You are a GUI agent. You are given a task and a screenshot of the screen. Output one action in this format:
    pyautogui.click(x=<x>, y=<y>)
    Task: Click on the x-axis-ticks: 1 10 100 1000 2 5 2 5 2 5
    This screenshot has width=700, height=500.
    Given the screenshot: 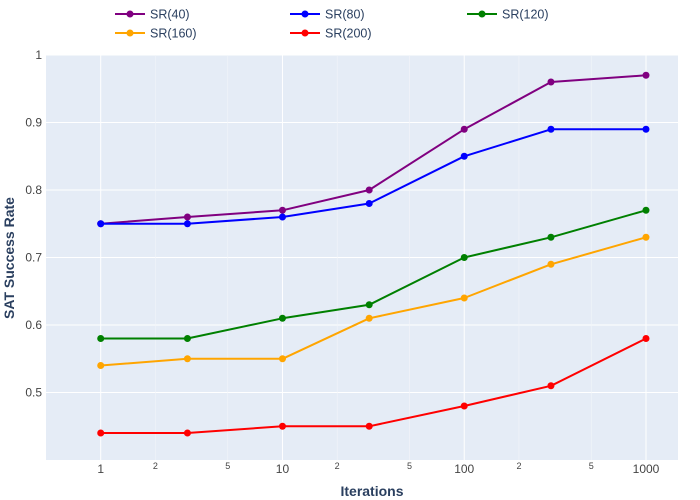 What is the action you would take?
    pyautogui.click(x=378, y=468)
    